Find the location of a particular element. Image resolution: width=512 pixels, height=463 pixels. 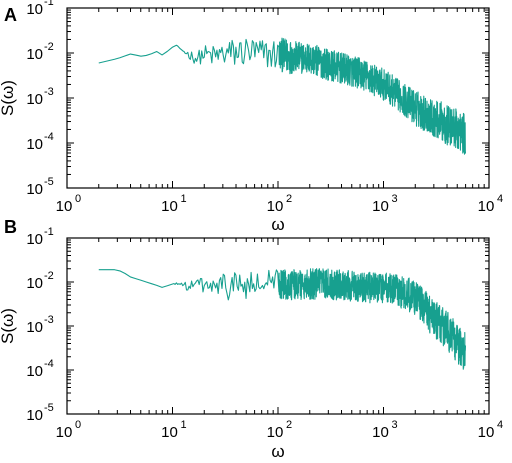

y-axis-label-a: S(ω) is located at coordinates (8, 98).